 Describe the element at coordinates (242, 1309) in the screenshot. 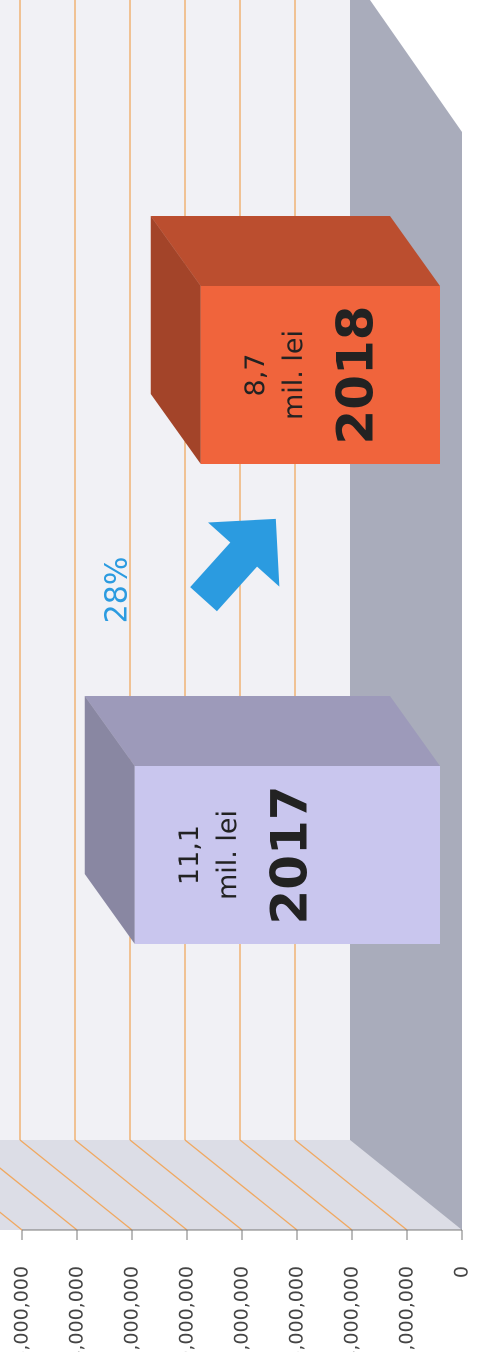

I see `y-tick-label: 8,000,000` at that location.